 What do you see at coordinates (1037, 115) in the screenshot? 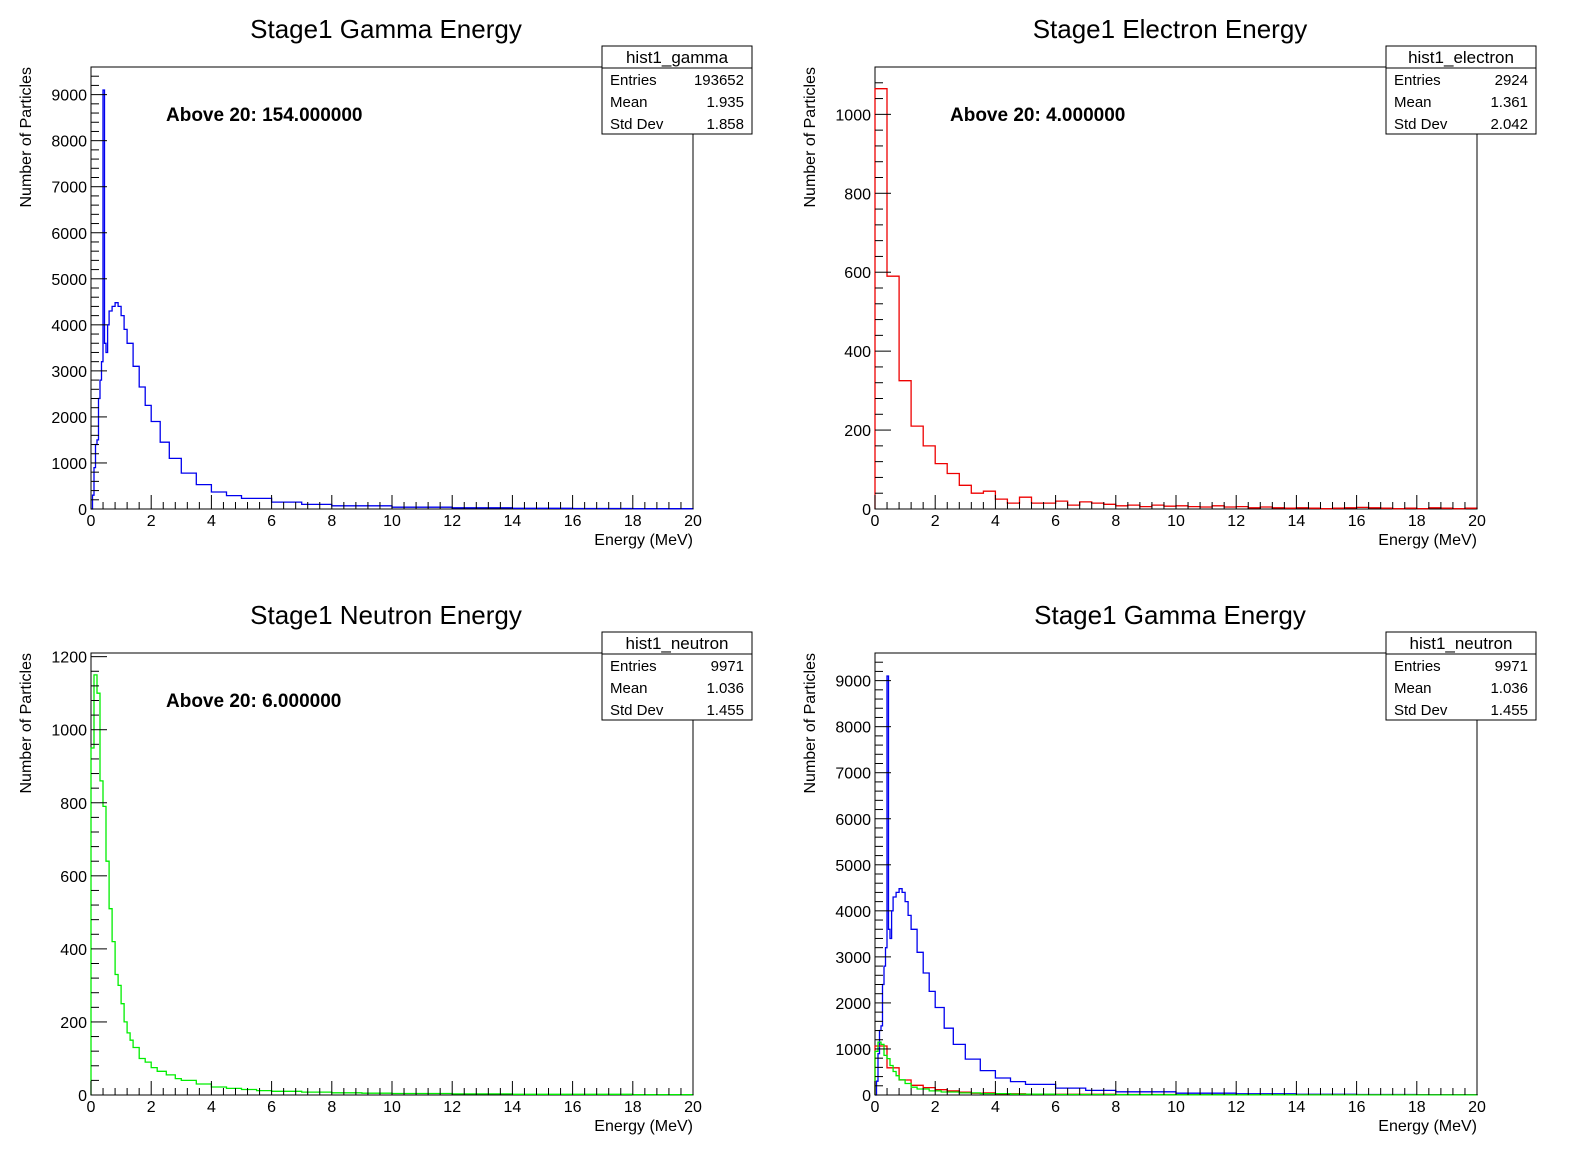
I see `above-range-note: Above 20: 4.000000` at bounding box center [1037, 115].